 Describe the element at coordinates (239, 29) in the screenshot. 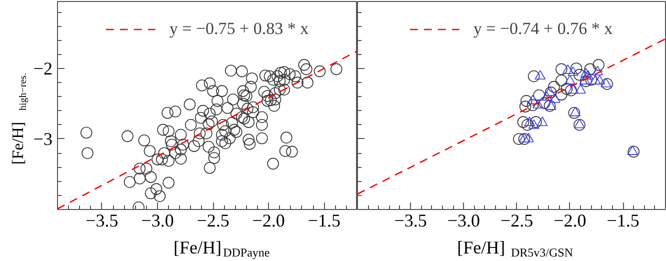

I see `legend-label: y = −0.75 + 0.83 * x` at that location.